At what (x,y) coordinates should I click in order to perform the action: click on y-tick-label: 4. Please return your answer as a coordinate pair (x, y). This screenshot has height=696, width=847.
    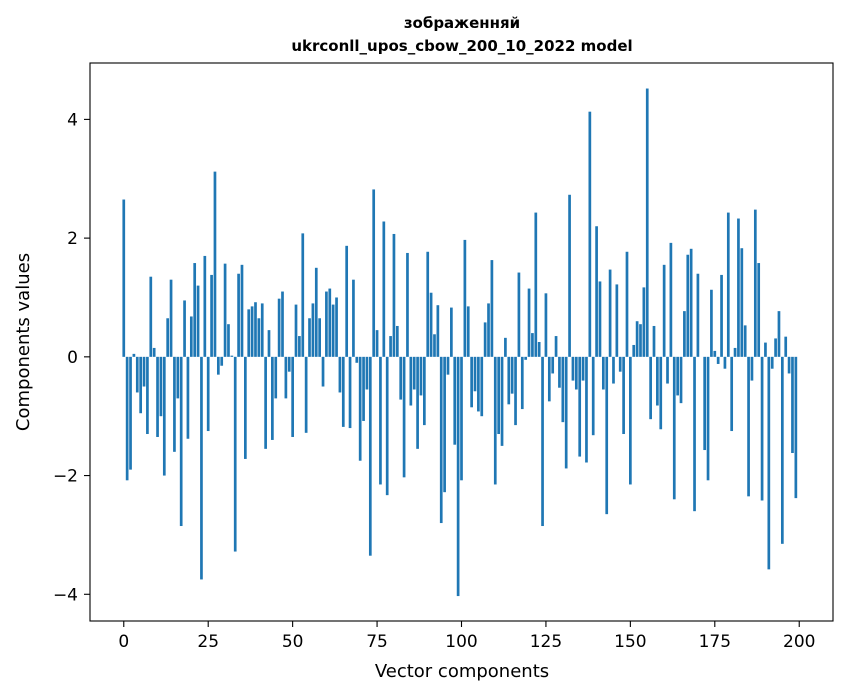
    Looking at the image, I should click on (72, 120).